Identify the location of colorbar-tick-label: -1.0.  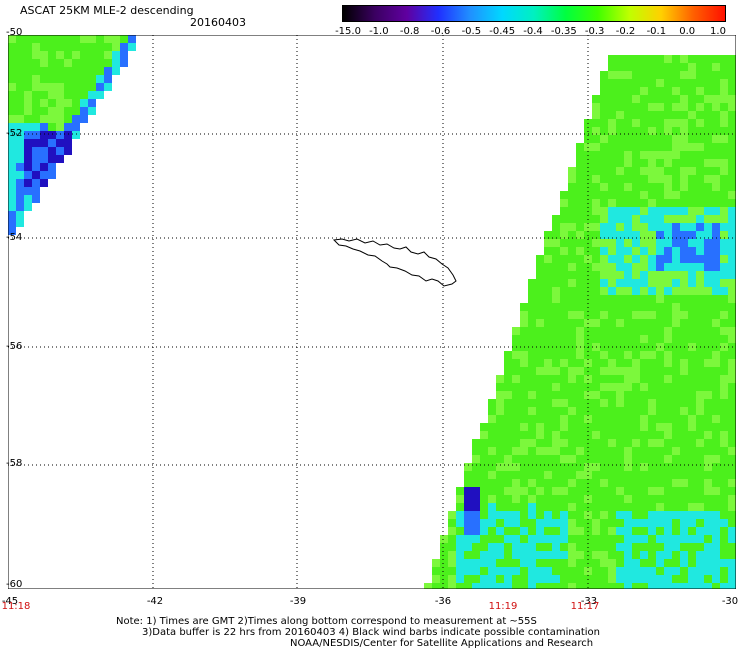
(379, 31).